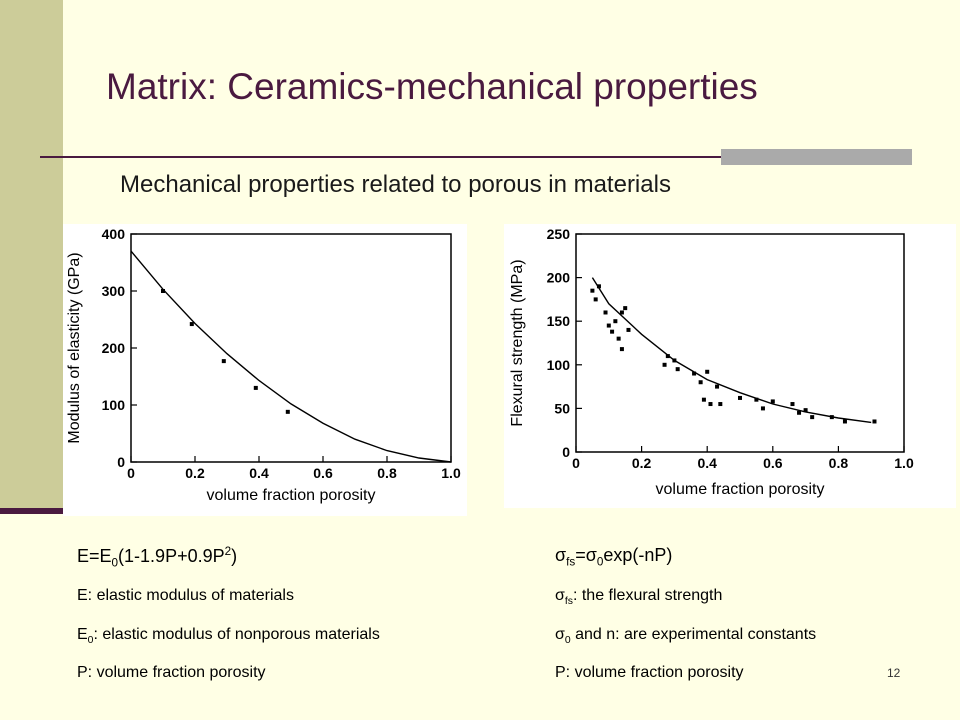 This screenshot has width=960, height=720. What do you see at coordinates (234, 556) in the screenshot?
I see `formula-part: )` at bounding box center [234, 556].